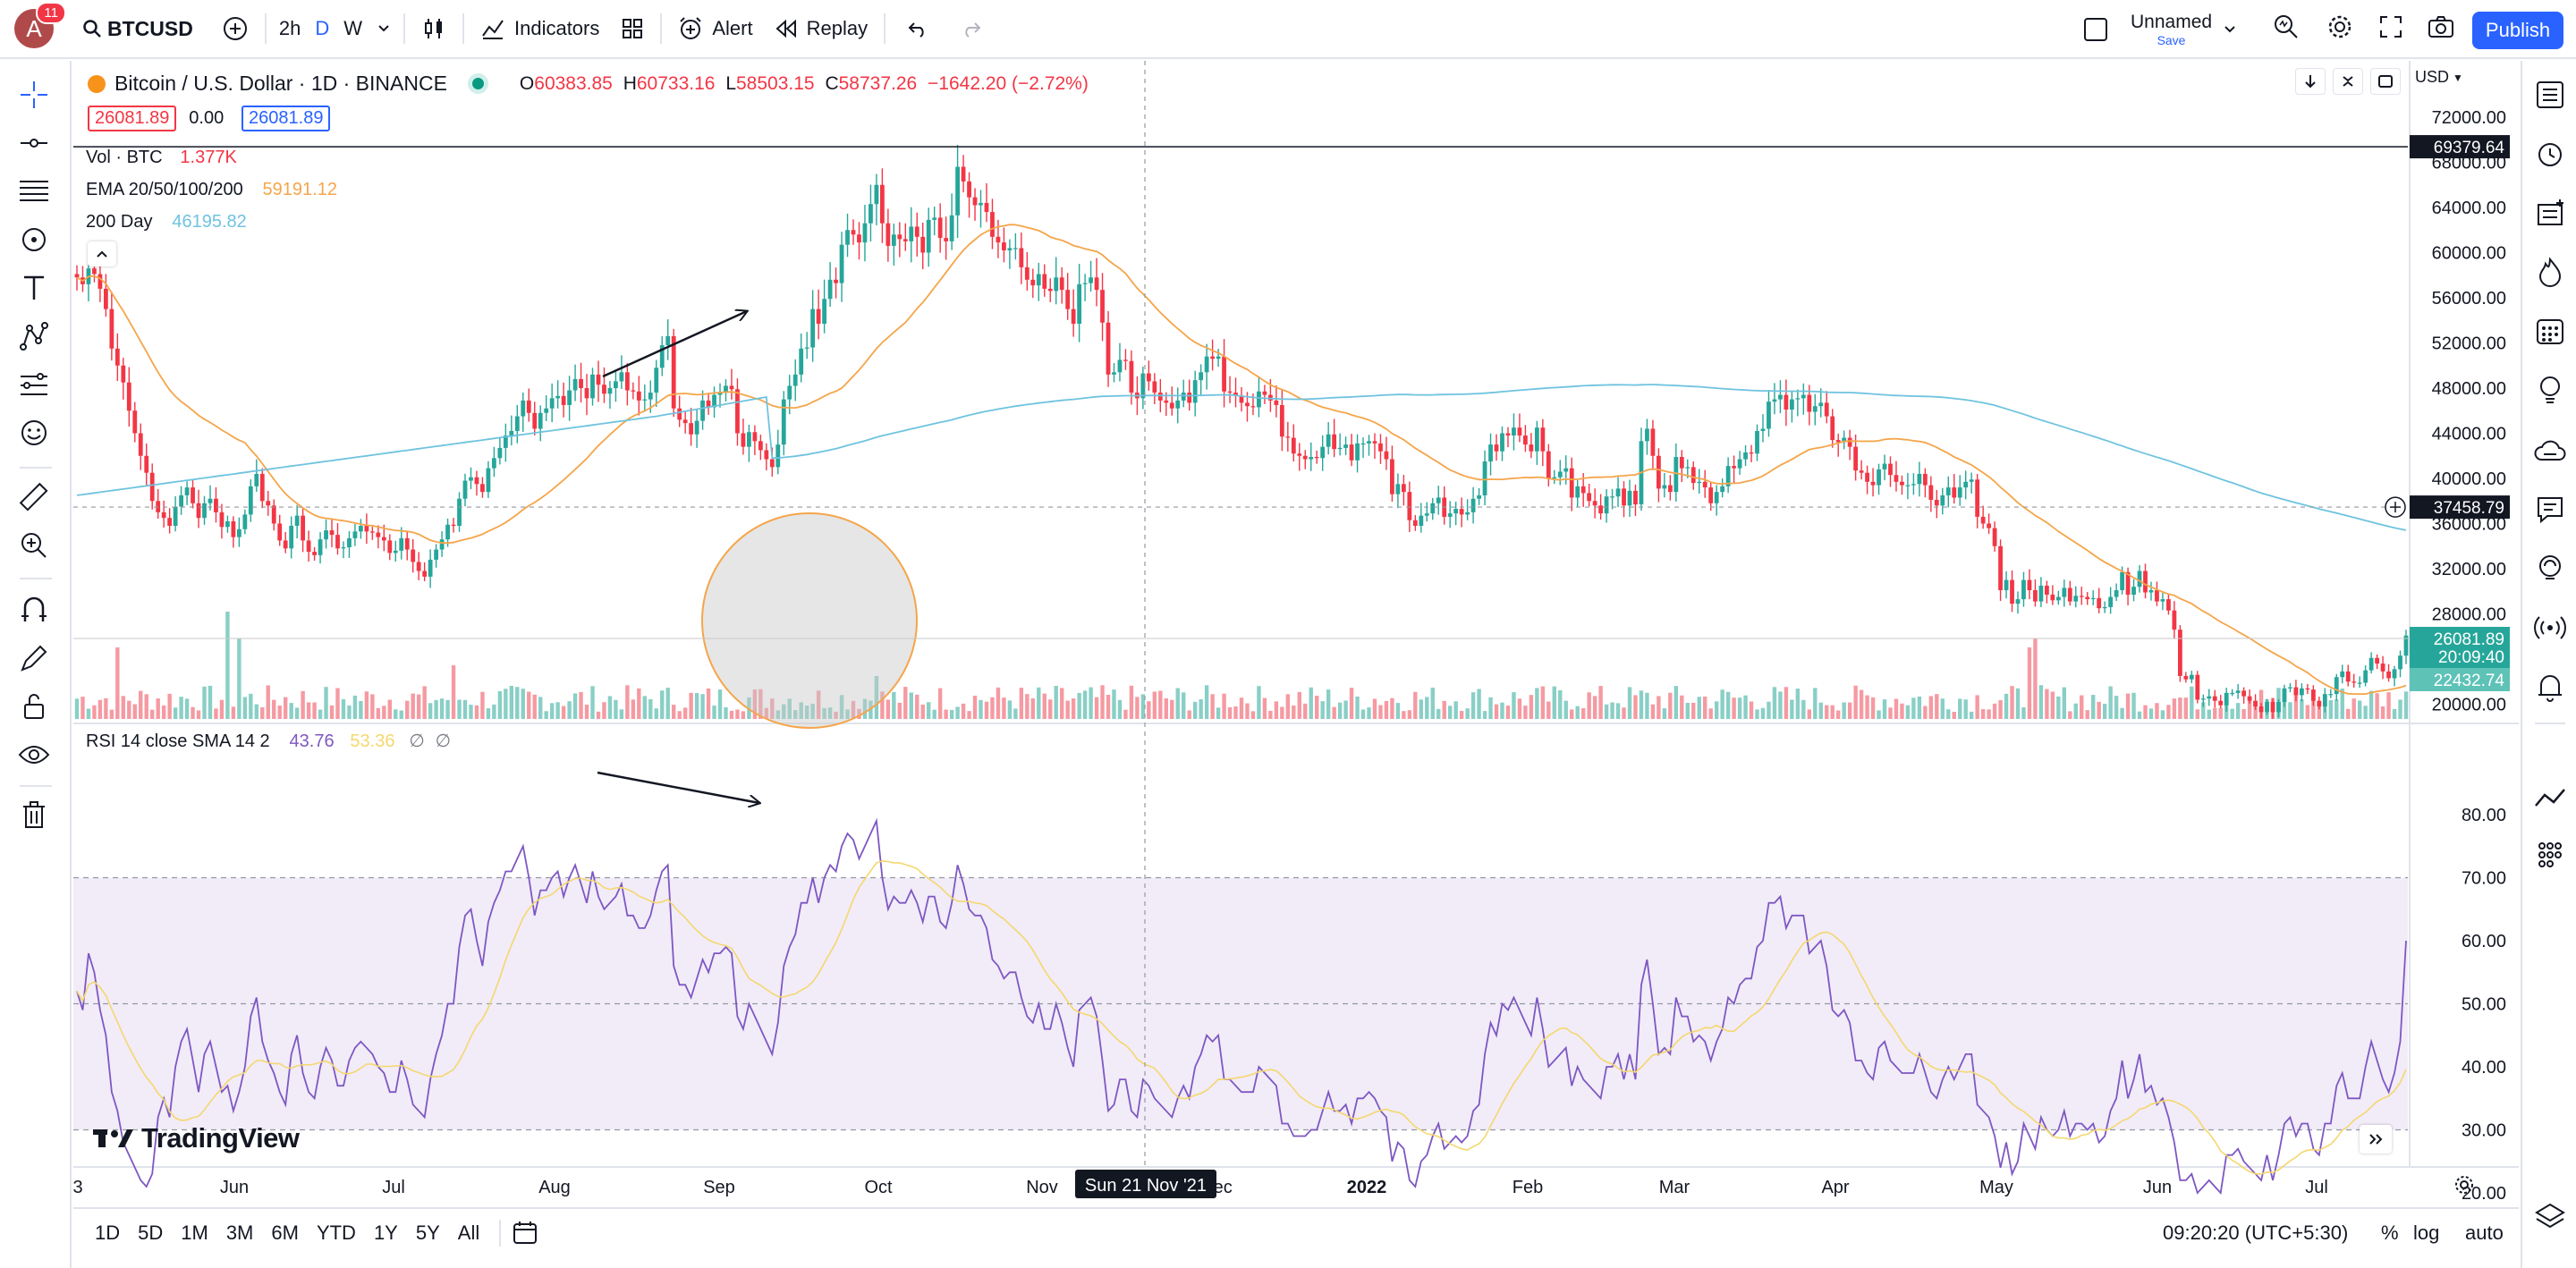  Describe the element at coordinates (2550, 154) in the screenshot. I see `alerts-panel-button` at that location.